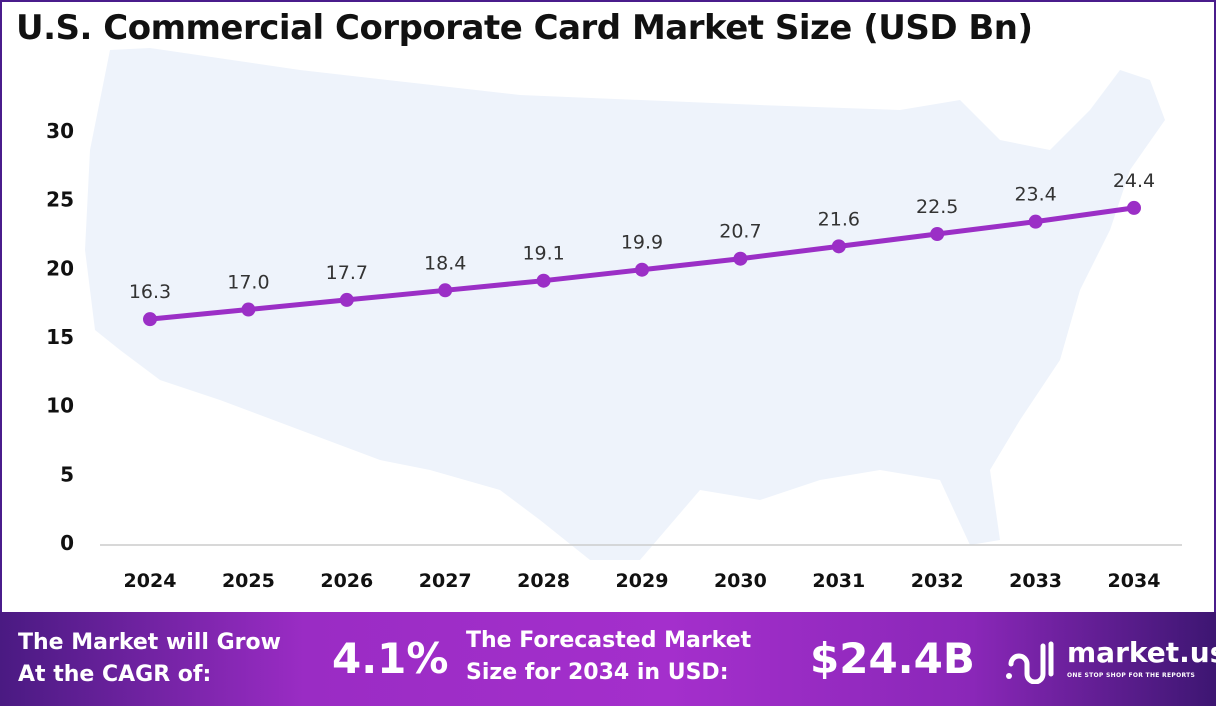 The height and width of the screenshot is (706, 1216). Describe the element at coordinates (838, 581) in the screenshot. I see `x-tick-label: 2031` at that location.